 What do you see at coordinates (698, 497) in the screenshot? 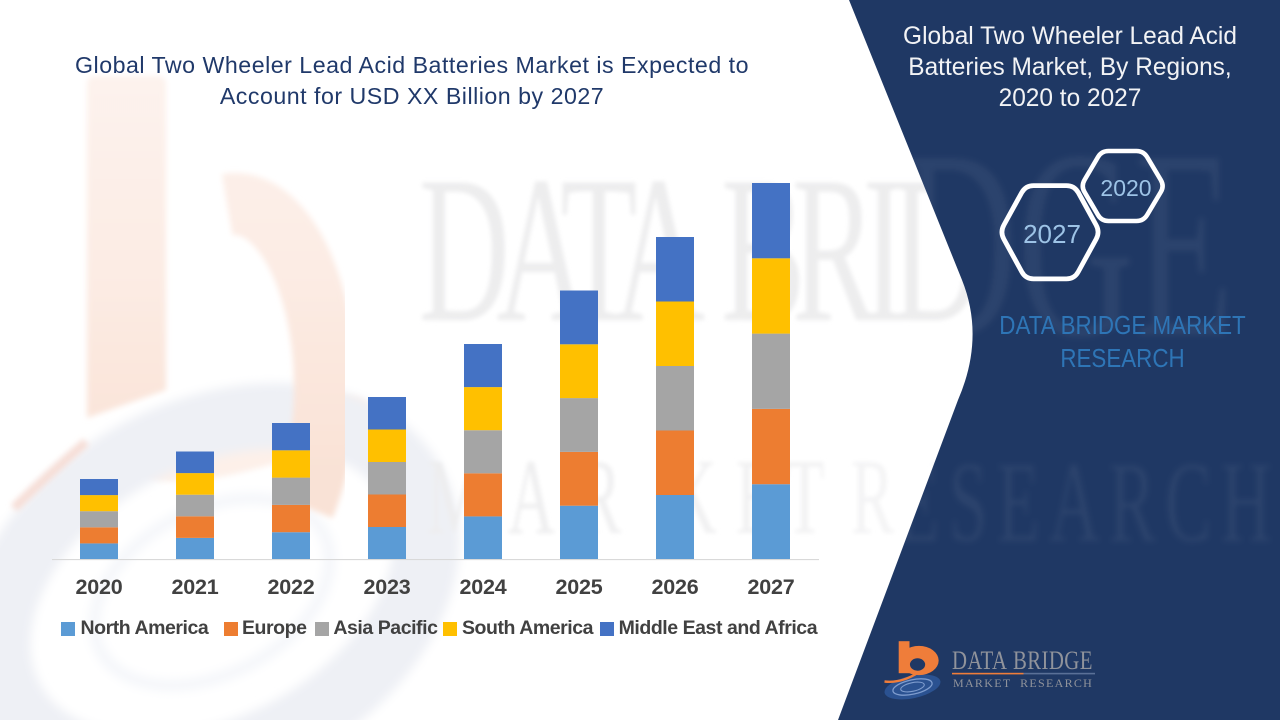
I see `svg-text: MARKETRE` at bounding box center [698, 497].